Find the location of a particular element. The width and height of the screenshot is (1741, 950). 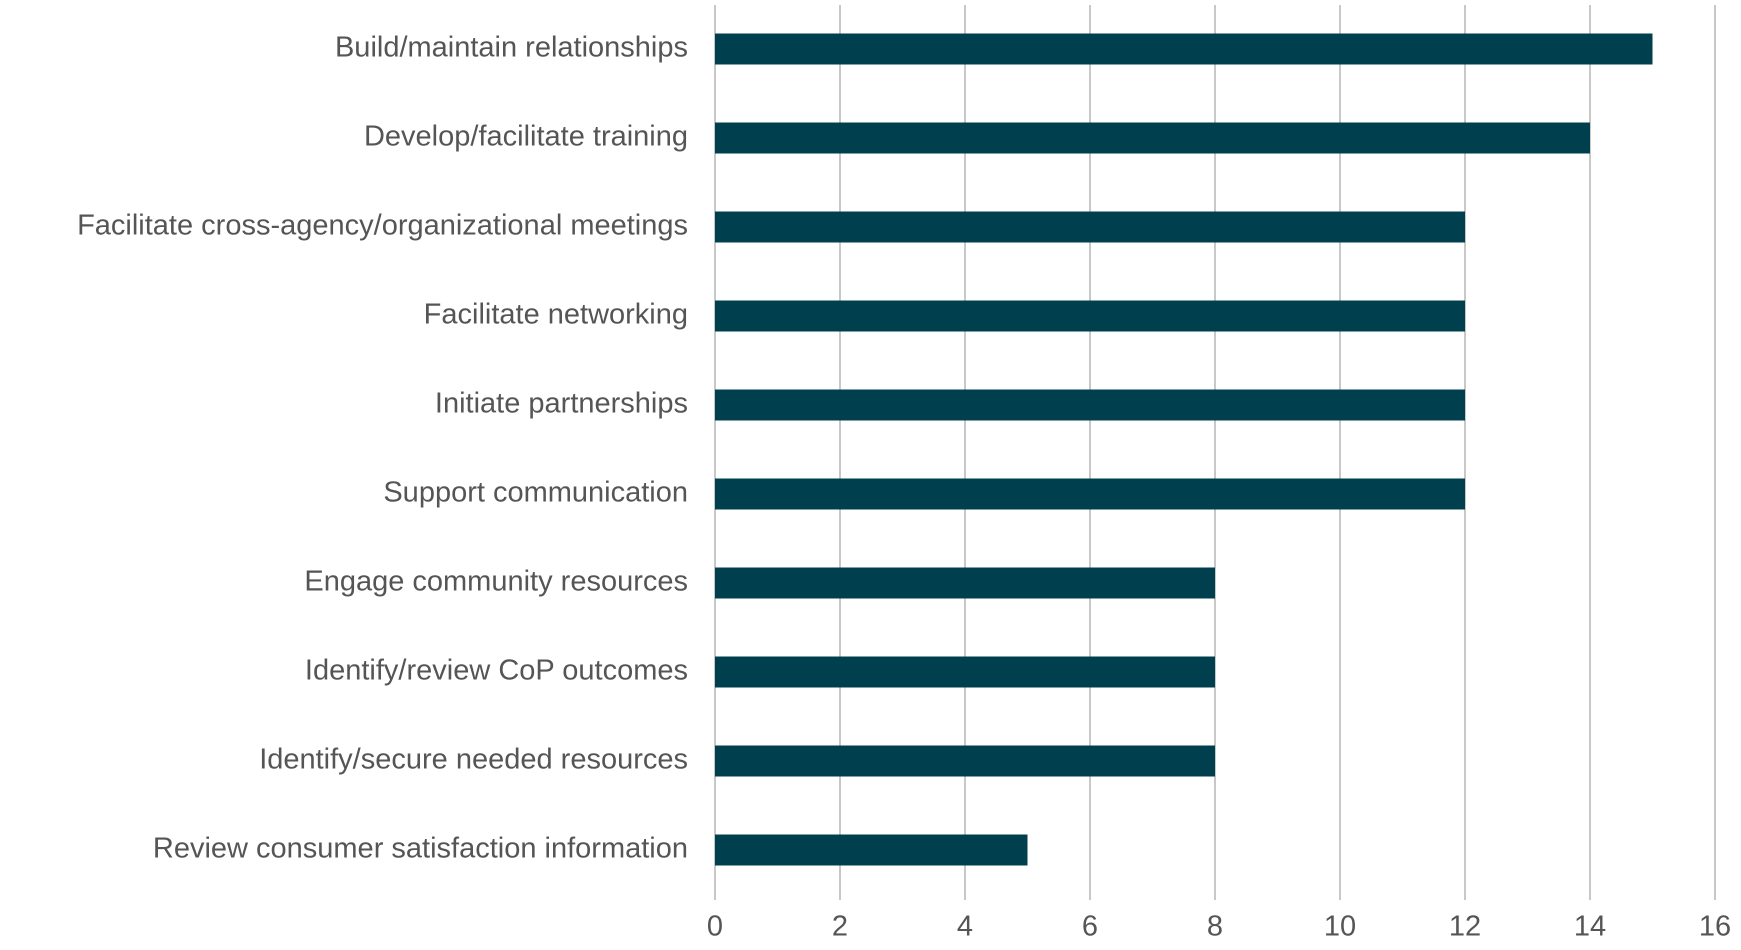

y-tick-label: Engage community resources is located at coordinates (496, 582).